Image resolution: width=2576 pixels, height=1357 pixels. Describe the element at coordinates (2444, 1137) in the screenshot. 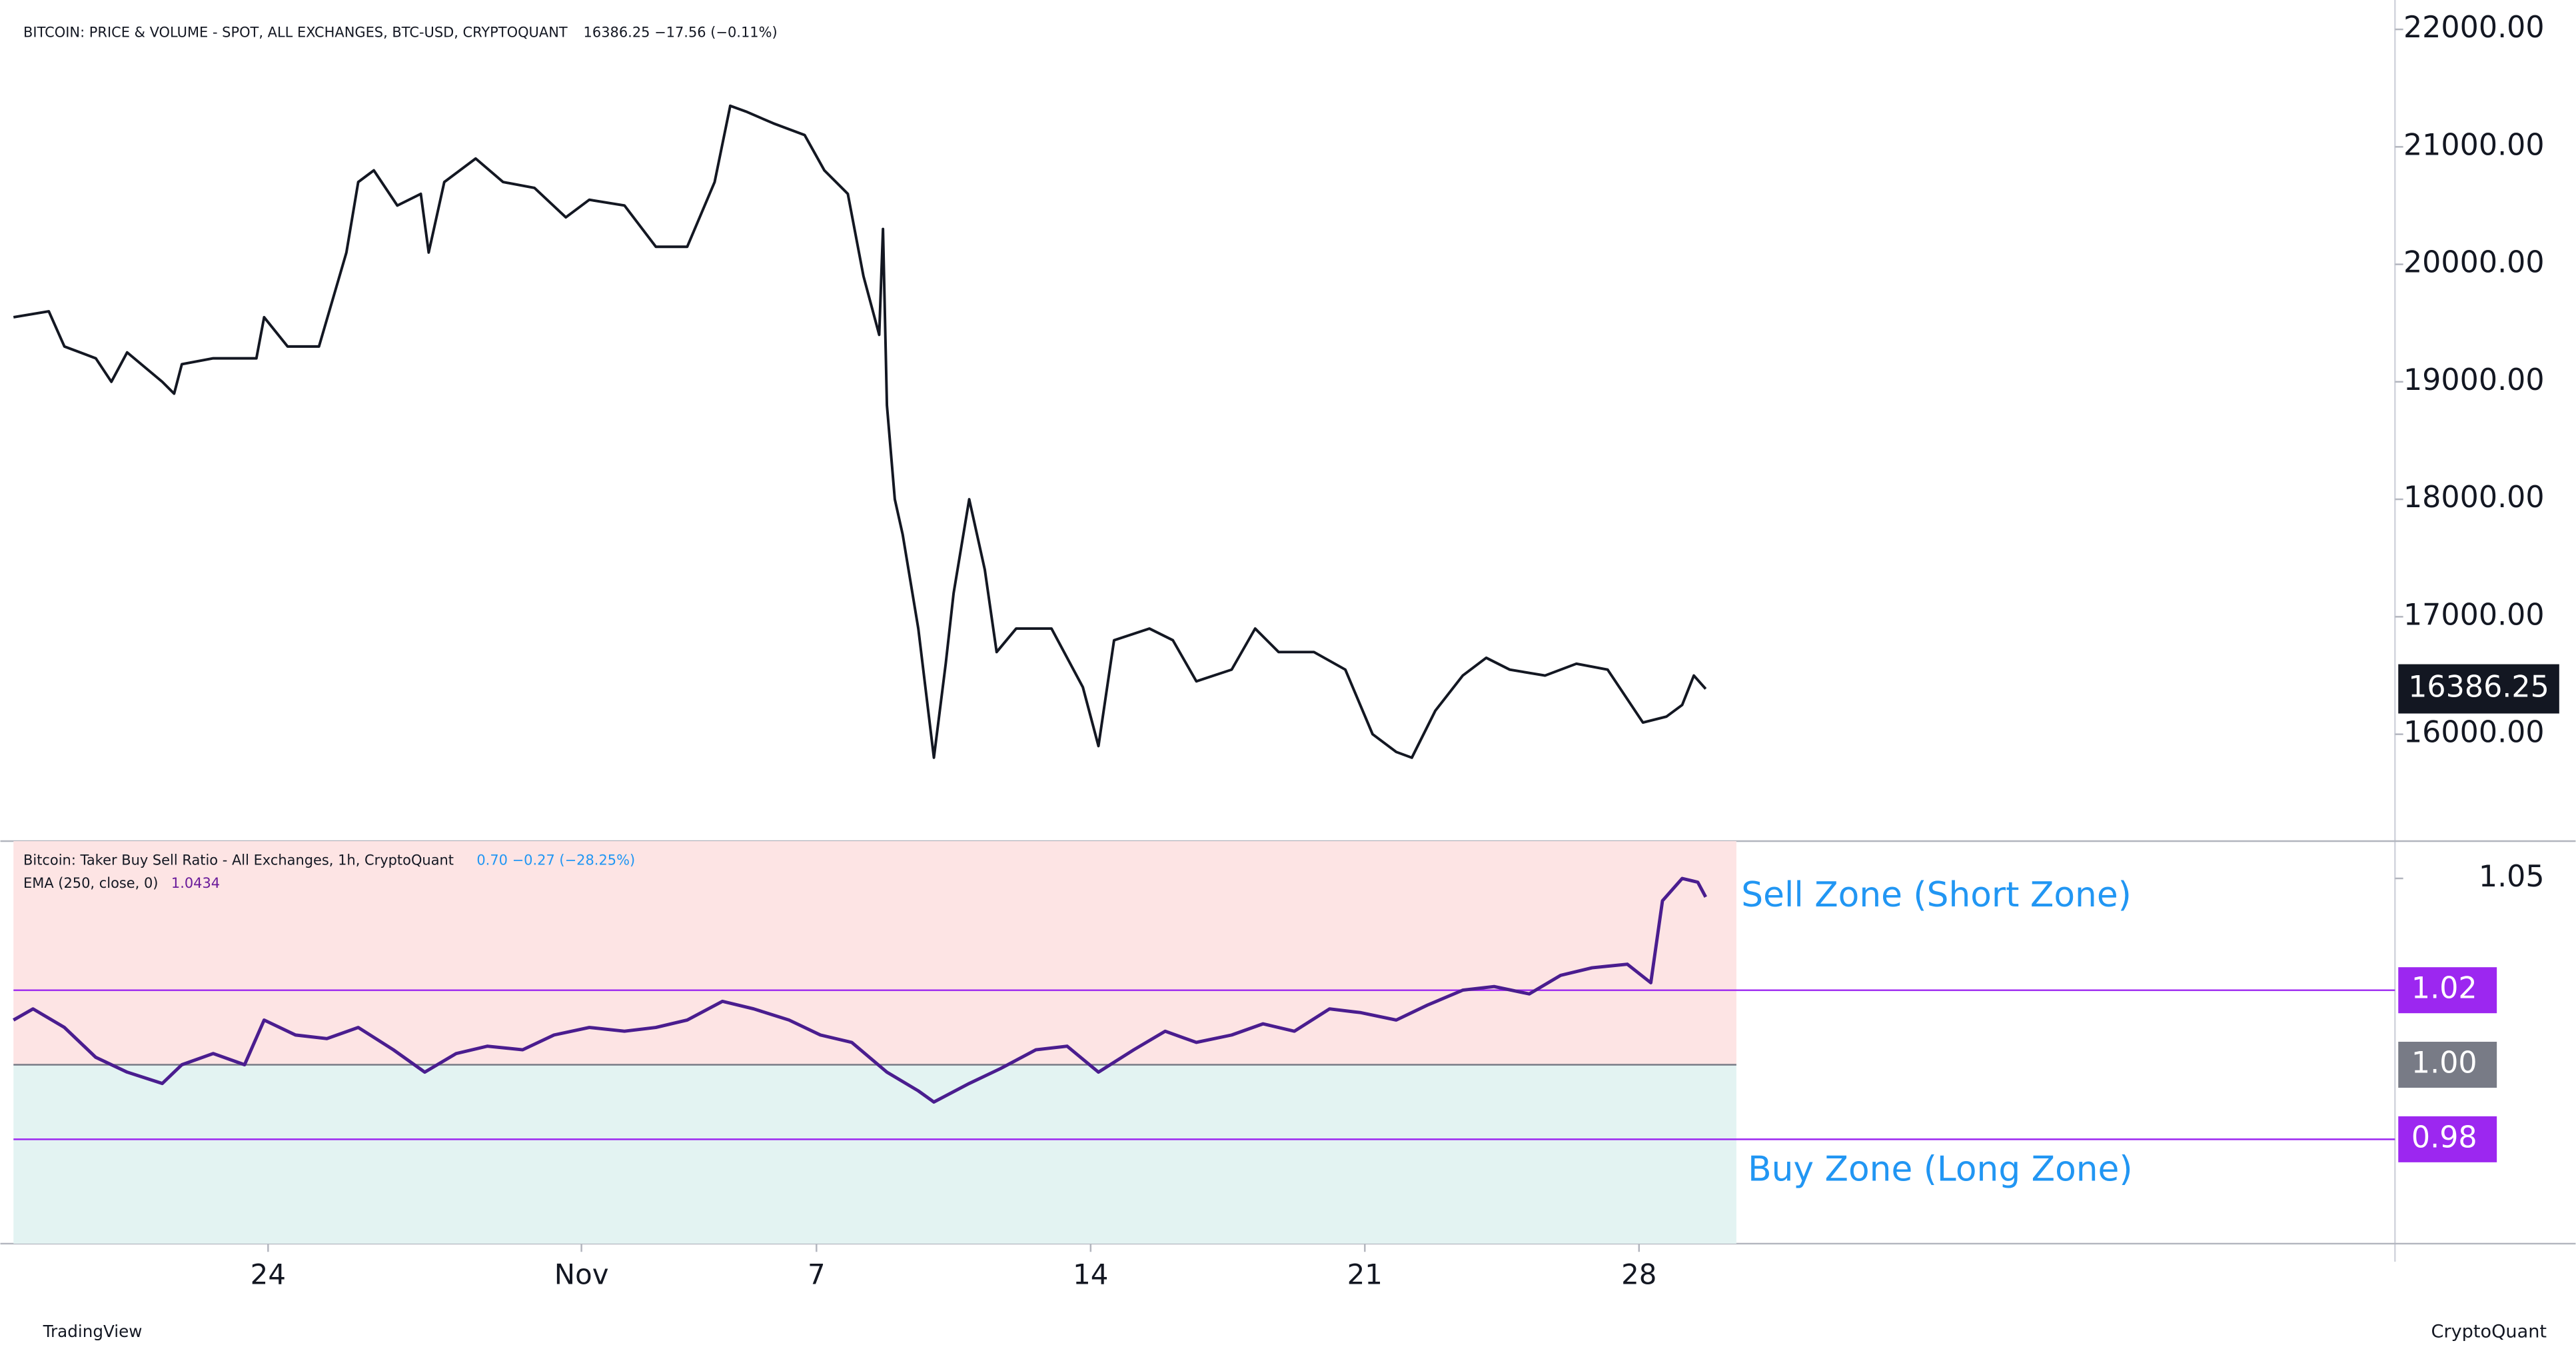

I see `level-label: 0.98` at that location.